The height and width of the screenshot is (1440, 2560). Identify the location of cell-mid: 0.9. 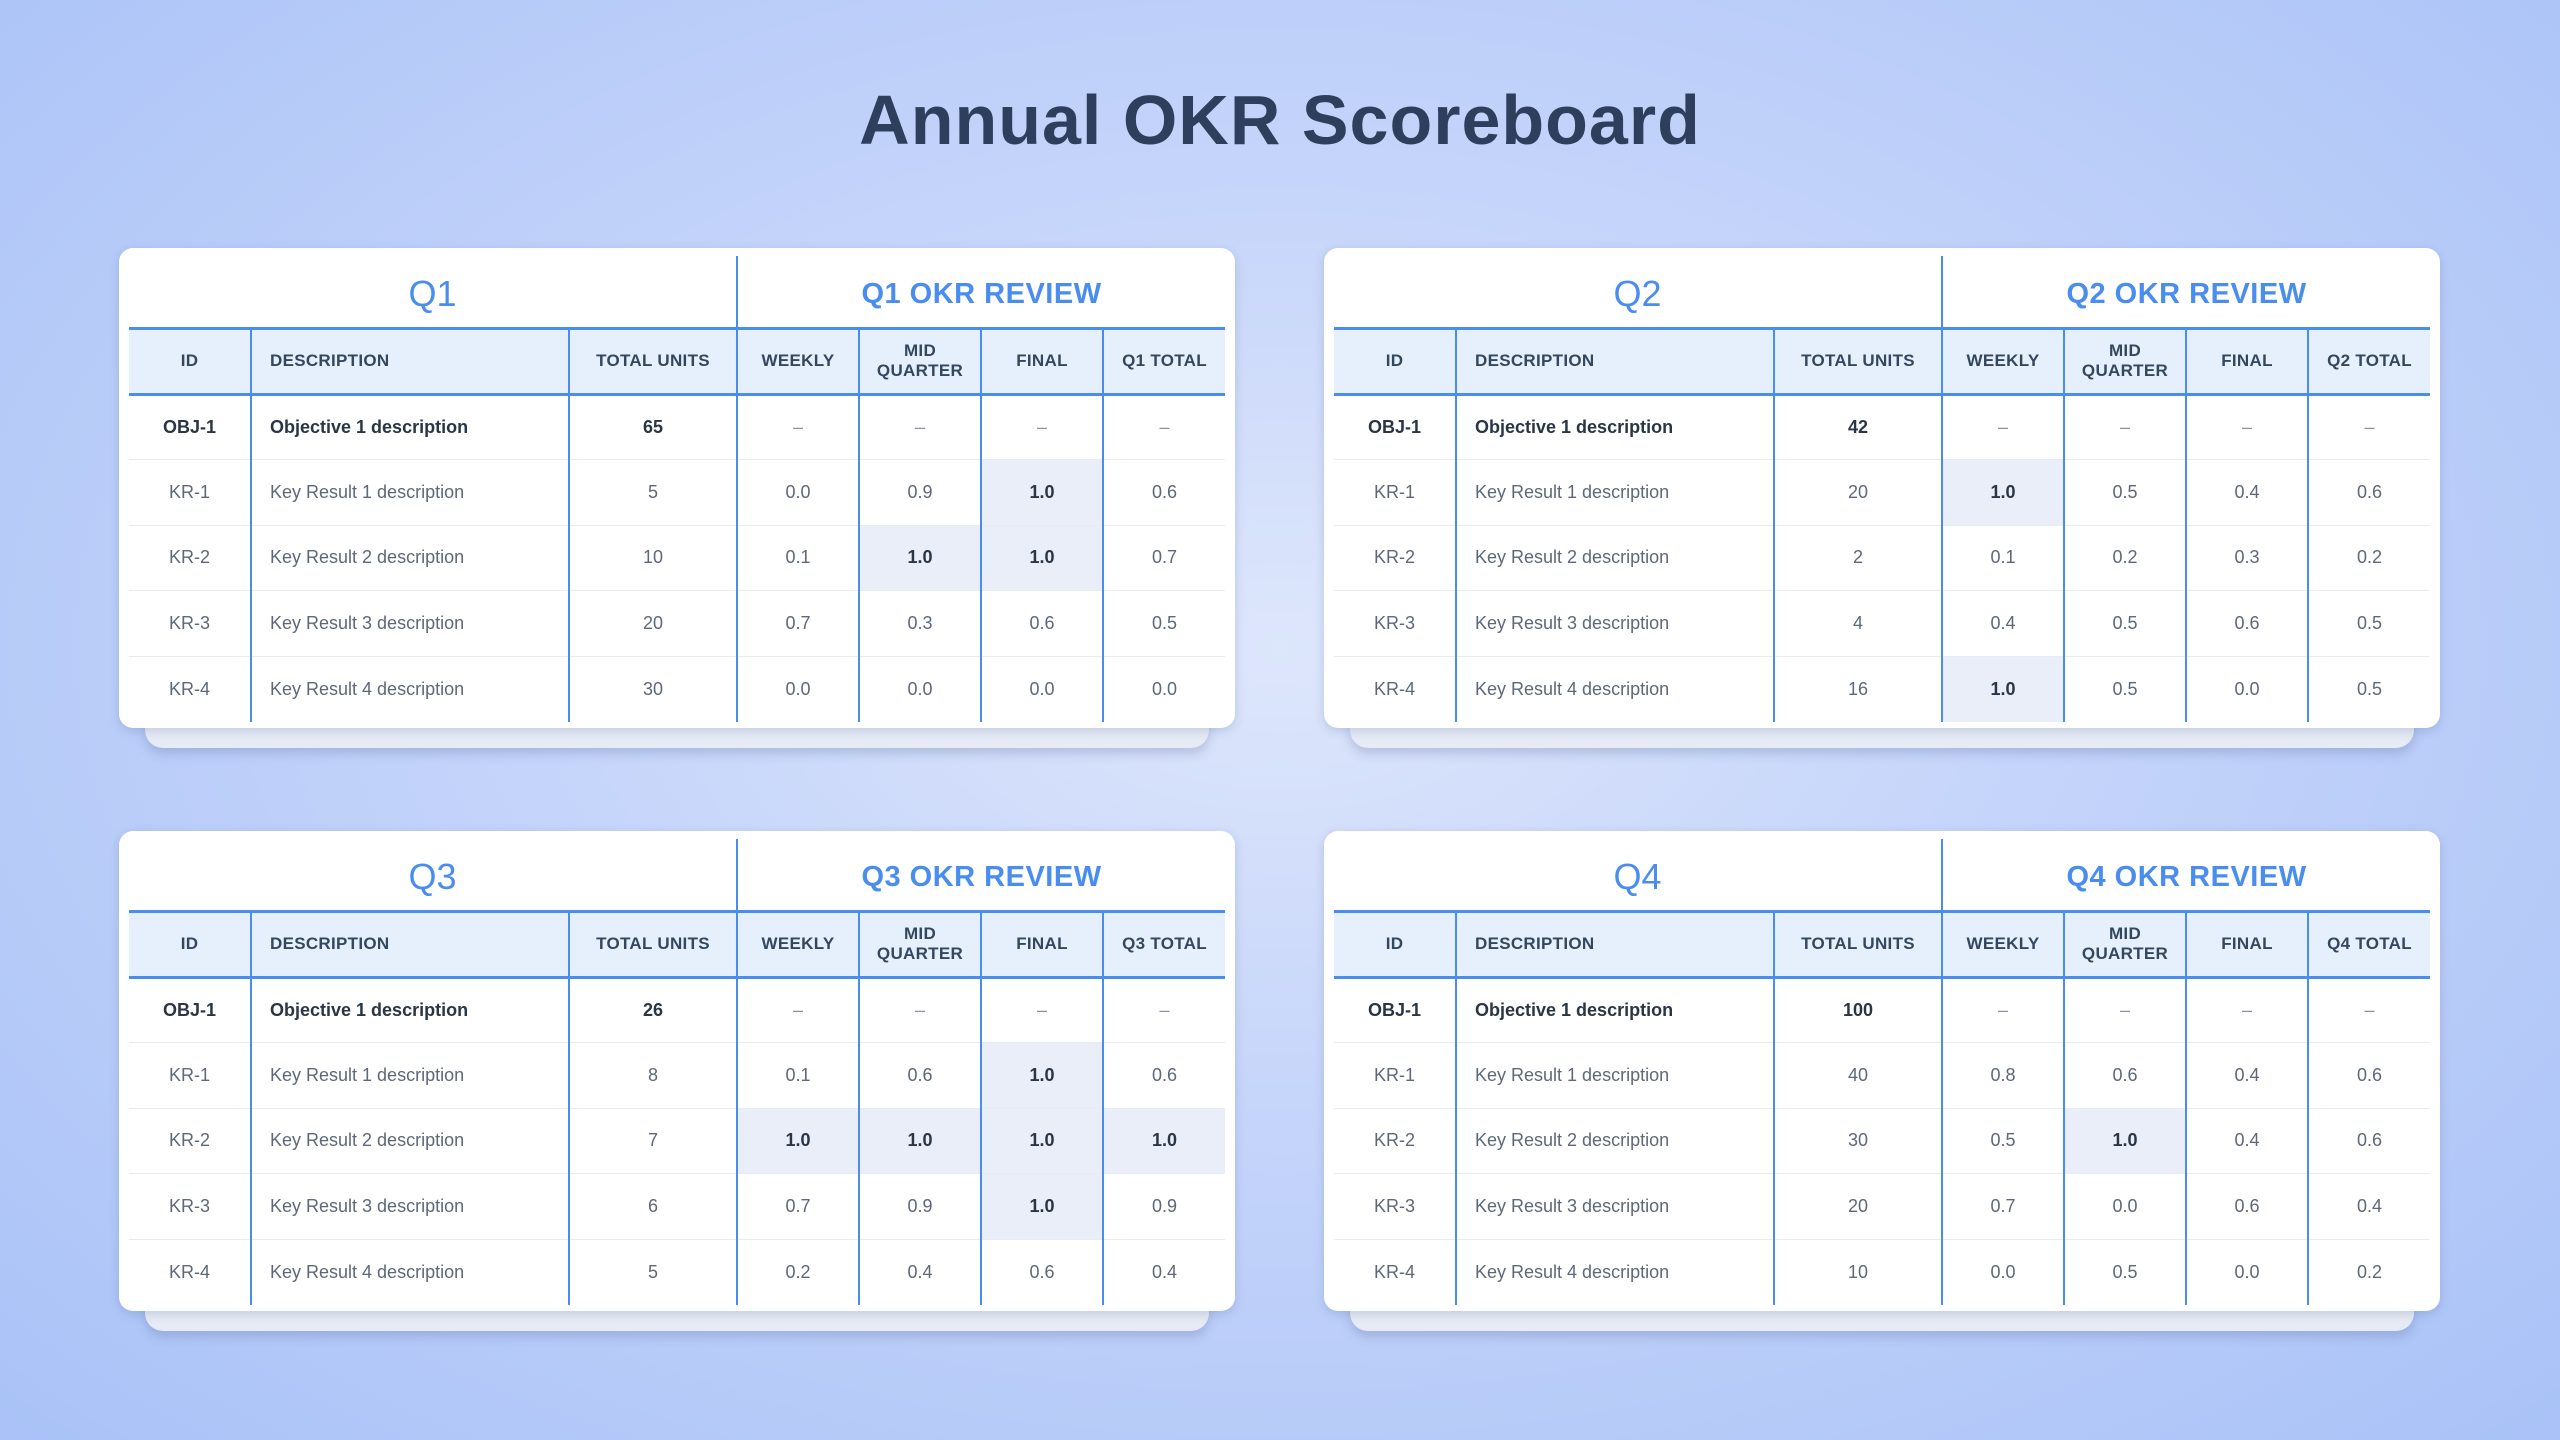
(920, 1206).